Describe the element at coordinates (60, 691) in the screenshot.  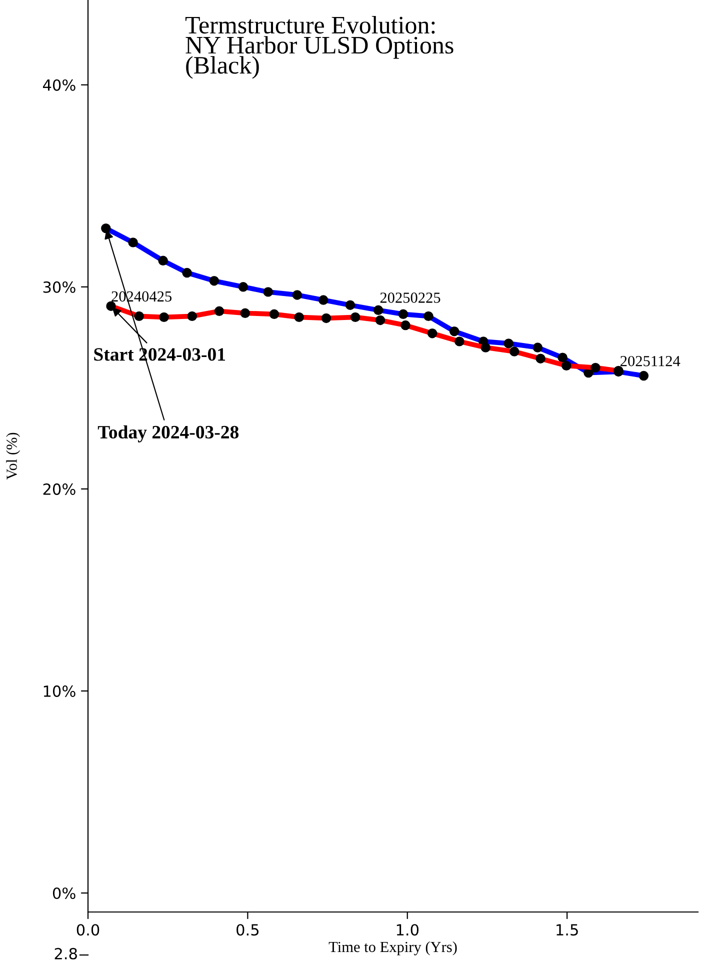
I see `y-tick-label: 10%` at that location.